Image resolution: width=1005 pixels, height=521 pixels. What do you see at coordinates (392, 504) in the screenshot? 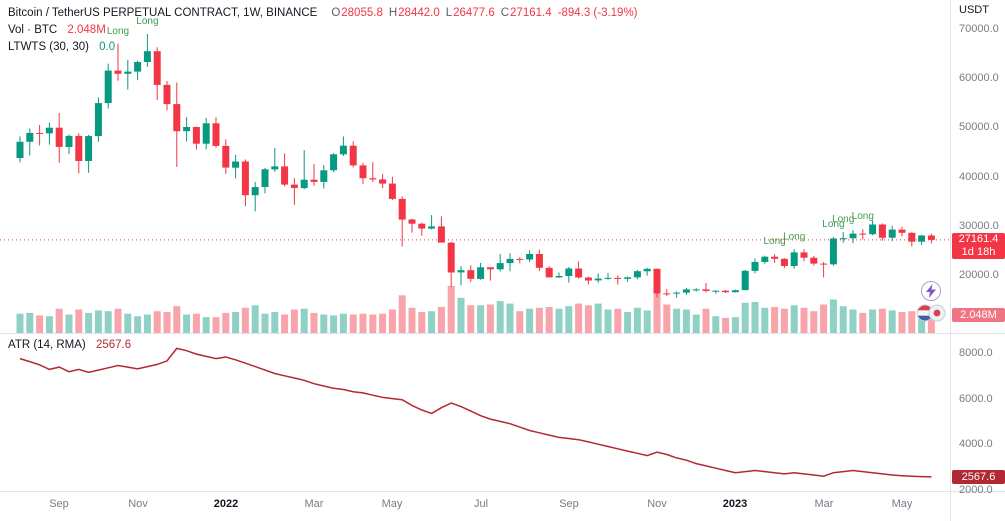
I see `time-axis-label: May` at bounding box center [392, 504].